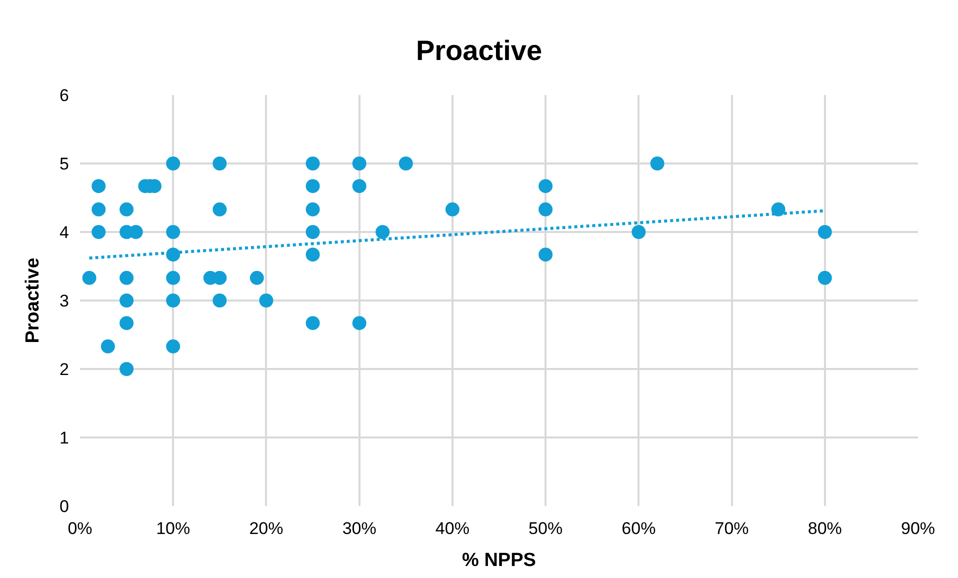 Image resolution: width=958 pixels, height=578 pixels. What do you see at coordinates (639, 528) in the screenshot?
I see `x-tick-label: 60%` at bounding box center [639, 528].